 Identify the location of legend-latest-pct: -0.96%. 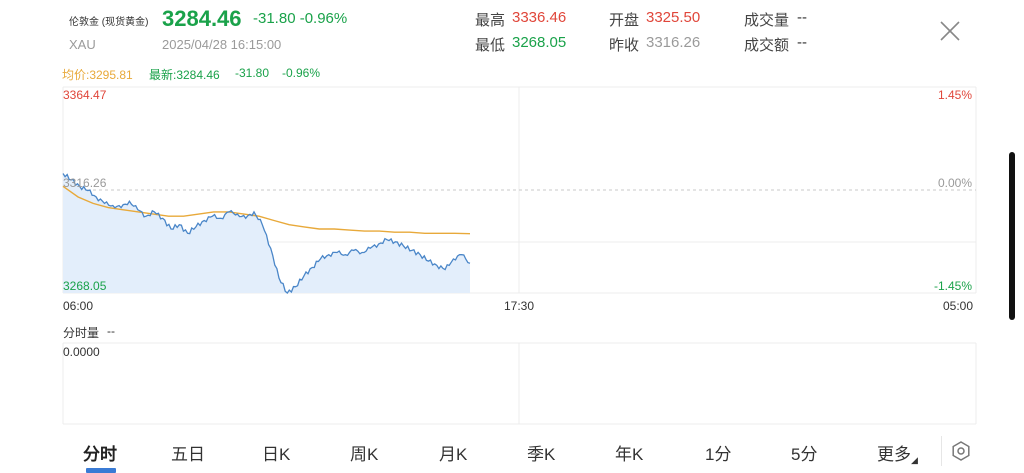
(301, 73).